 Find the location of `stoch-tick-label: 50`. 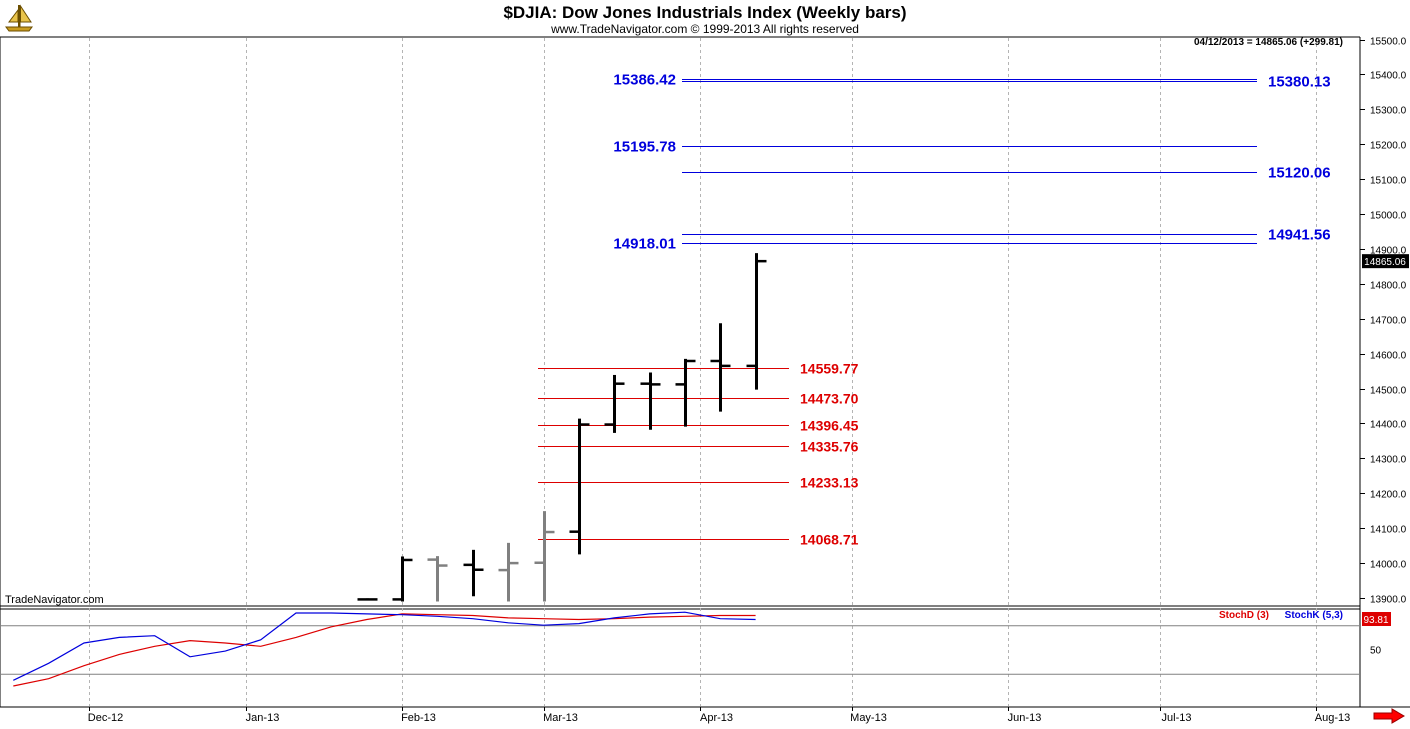

stoch-tick-label: 50 is located at coordinates (1376, 651).